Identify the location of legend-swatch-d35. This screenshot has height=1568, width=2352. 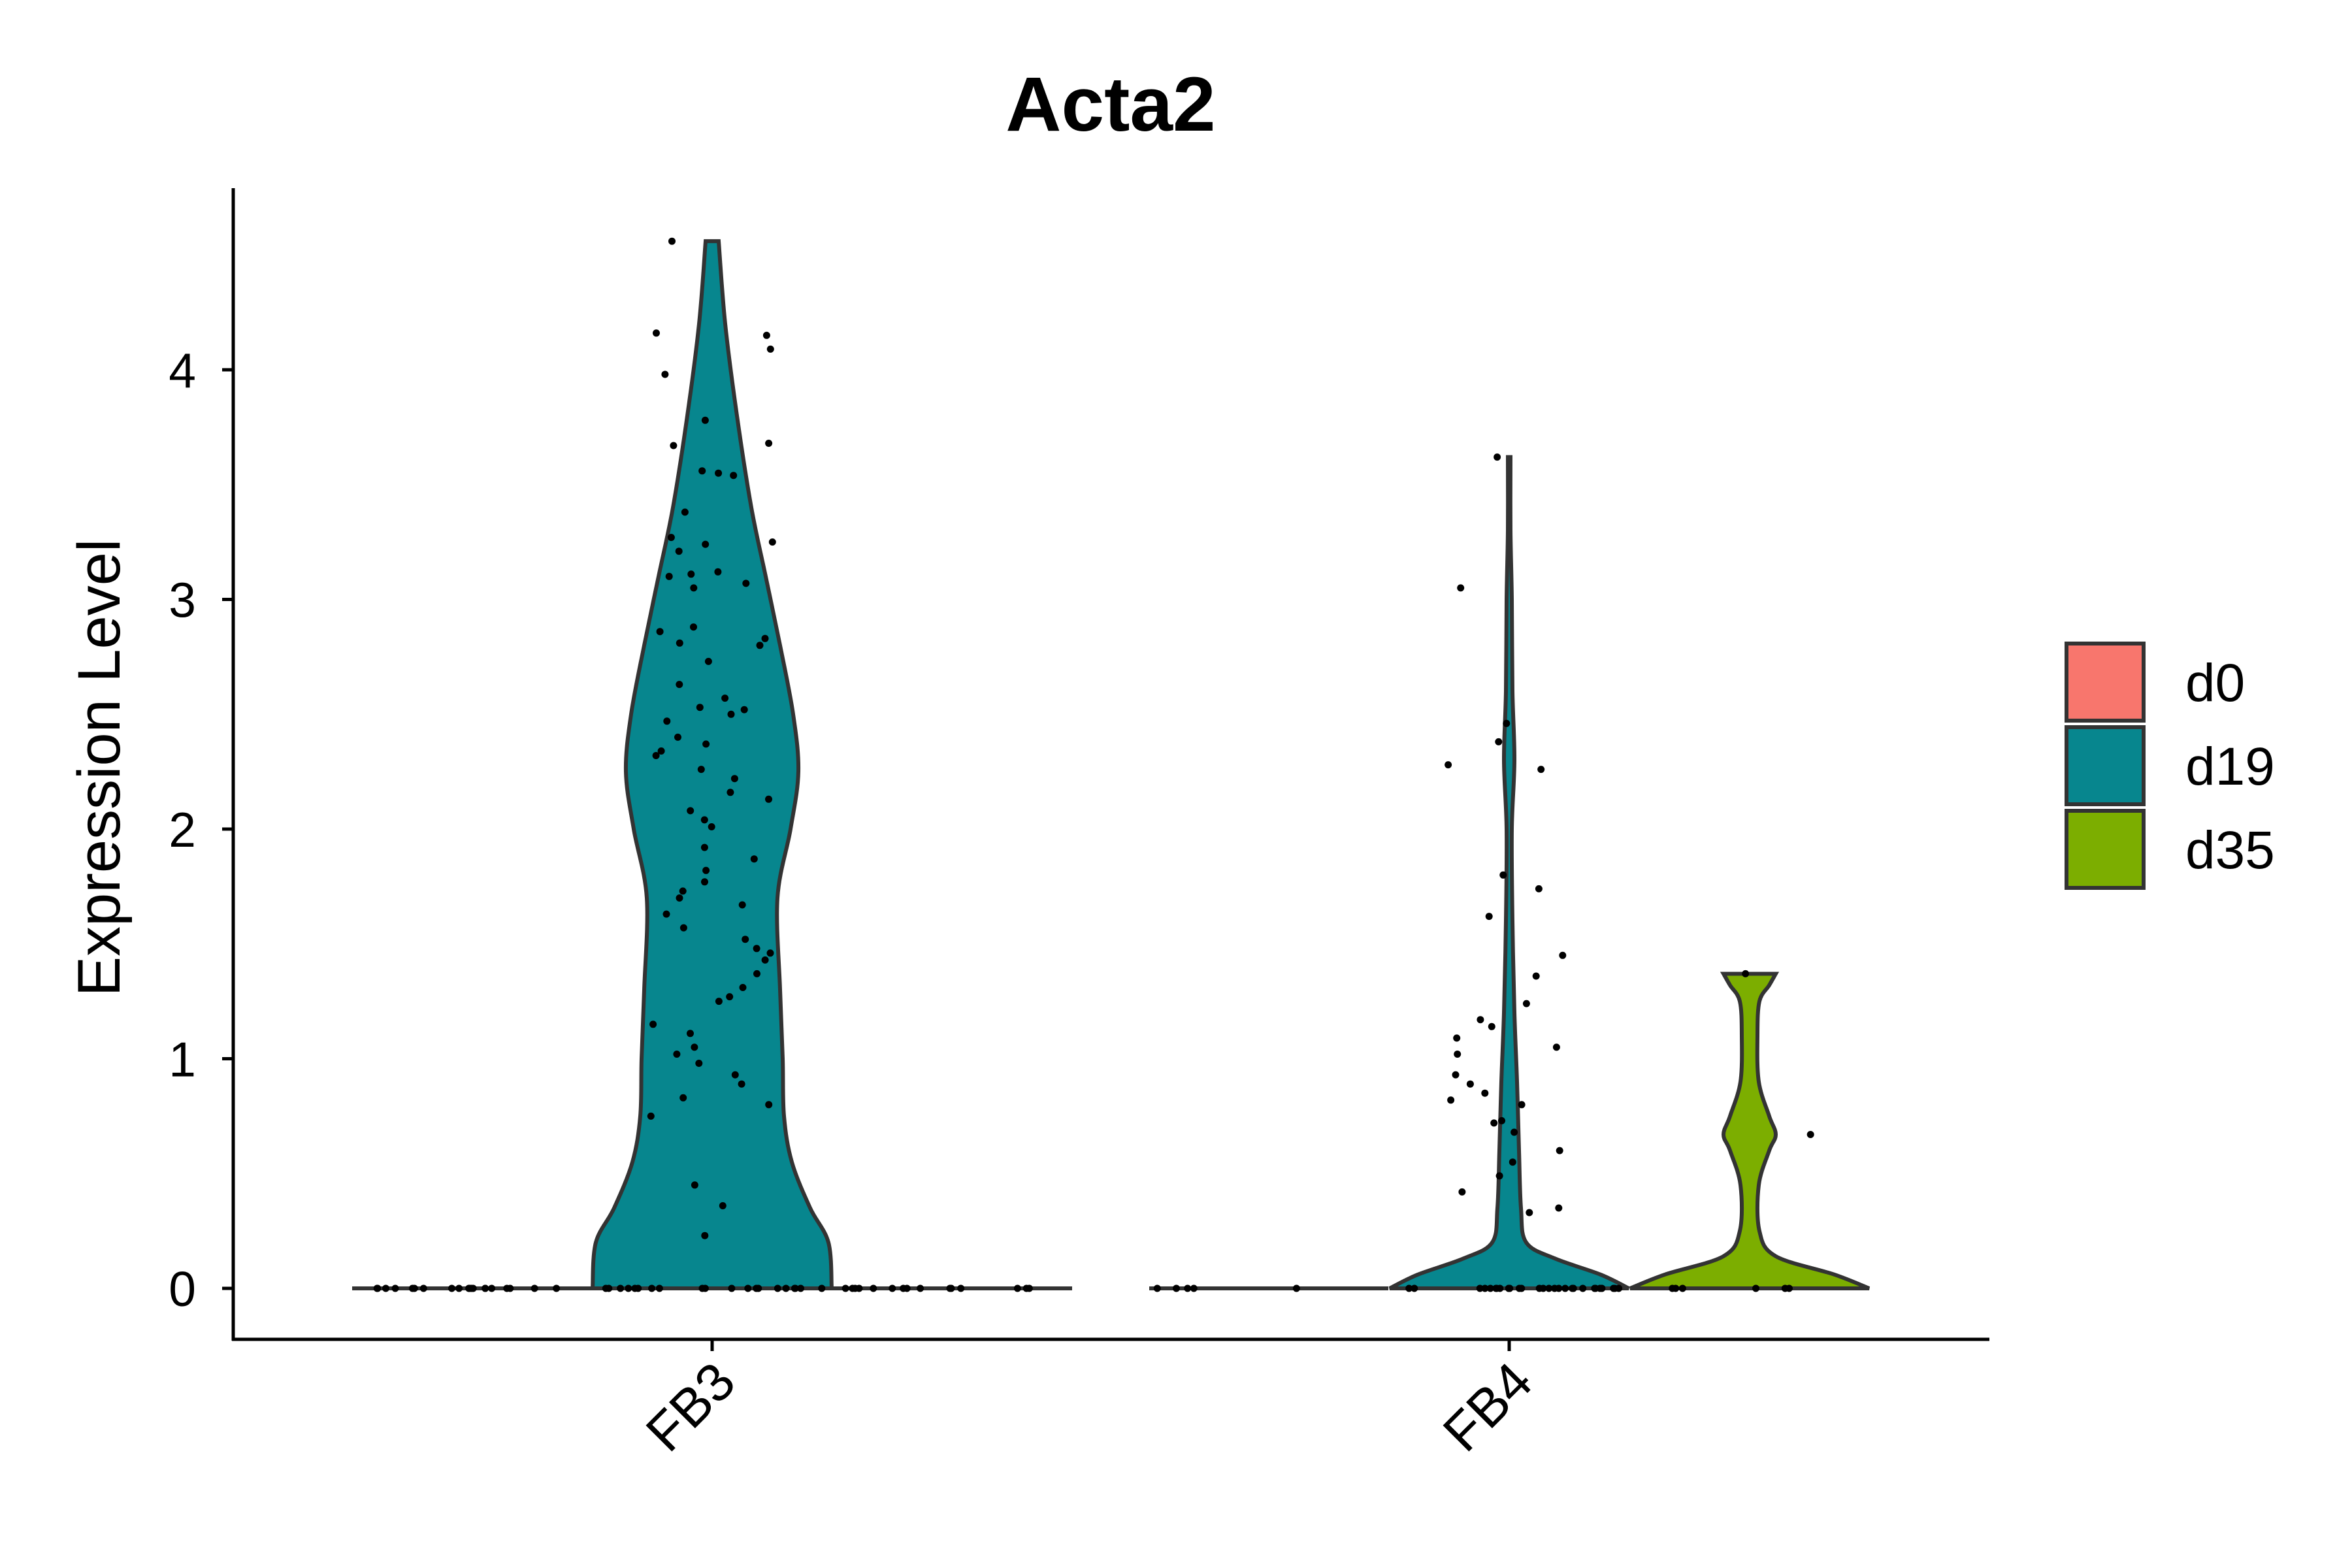
(2105, 849).